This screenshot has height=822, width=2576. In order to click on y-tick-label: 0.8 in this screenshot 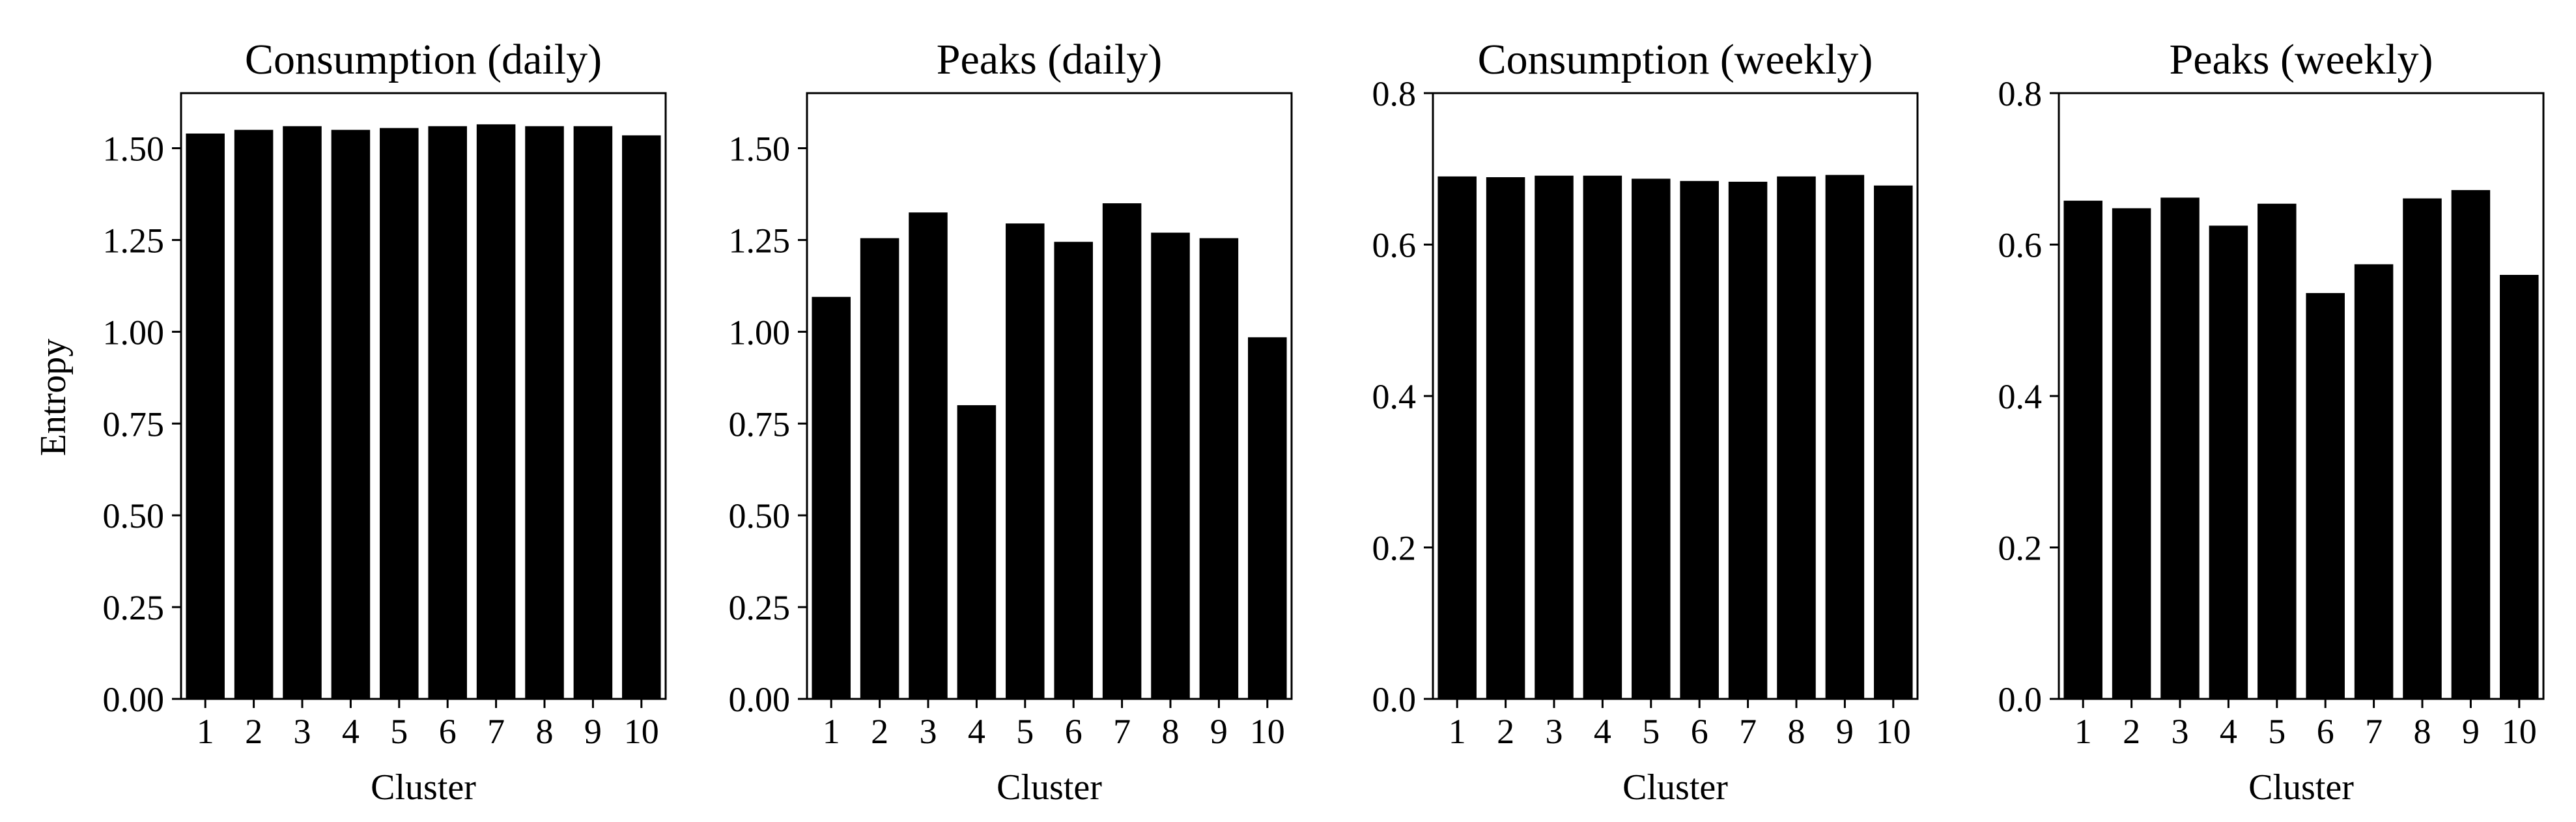, I will do `click(2020, 94)`.